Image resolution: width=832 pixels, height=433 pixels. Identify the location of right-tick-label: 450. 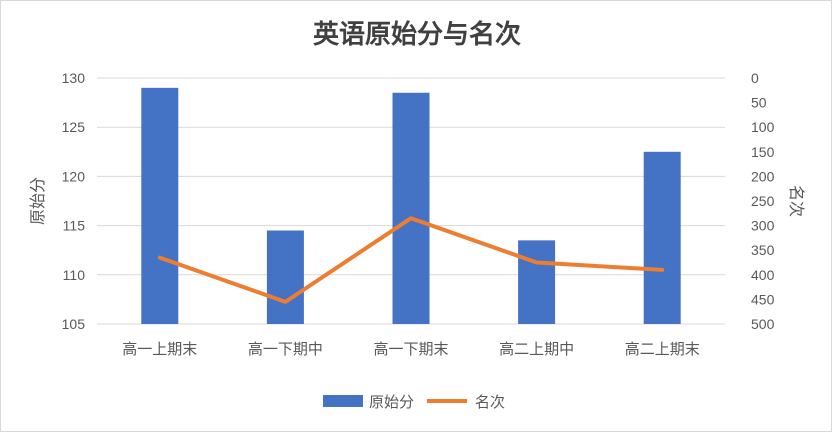
(763, 299).